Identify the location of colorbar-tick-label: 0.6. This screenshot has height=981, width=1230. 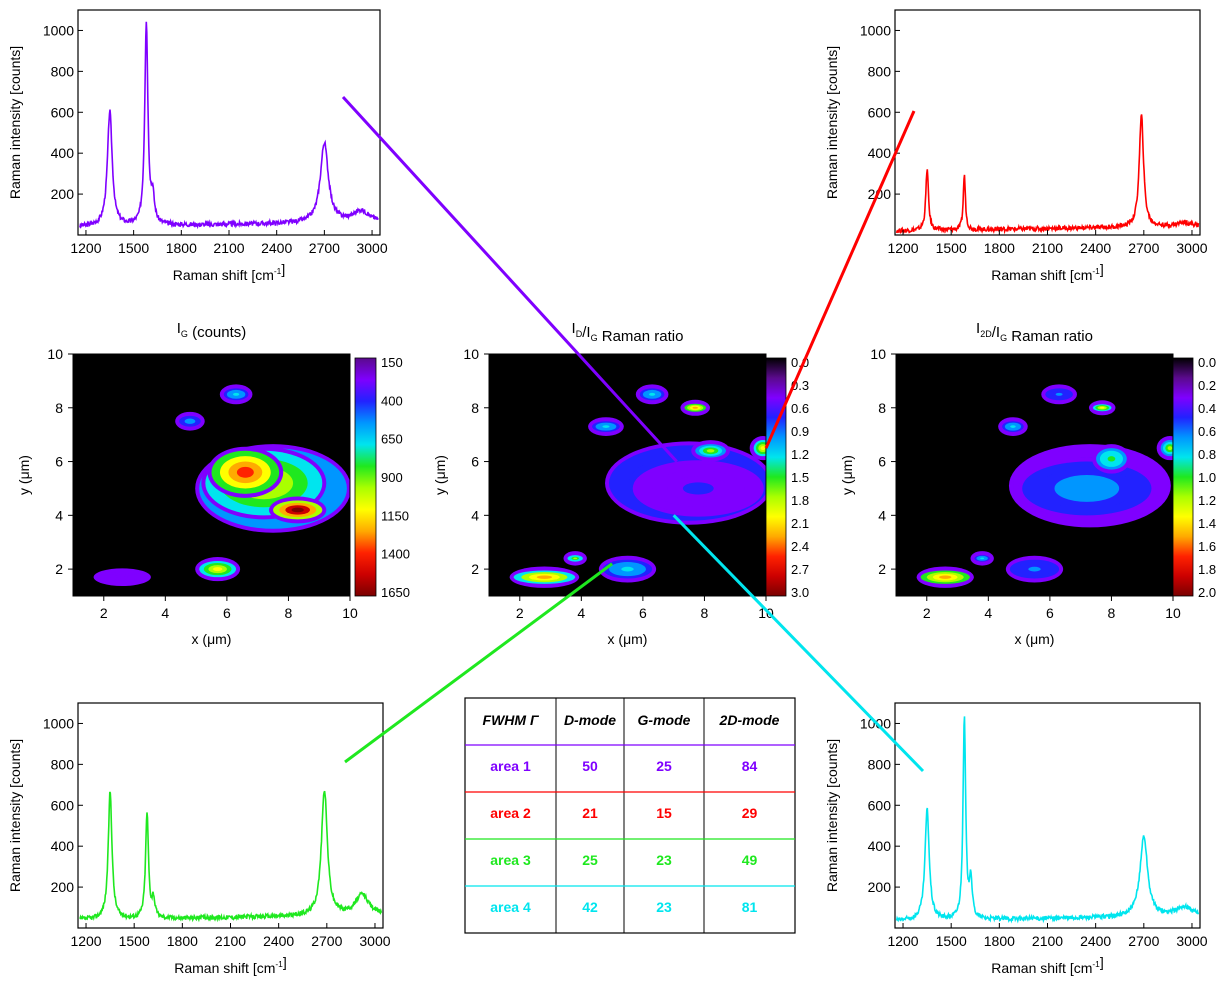
(1207, 431).